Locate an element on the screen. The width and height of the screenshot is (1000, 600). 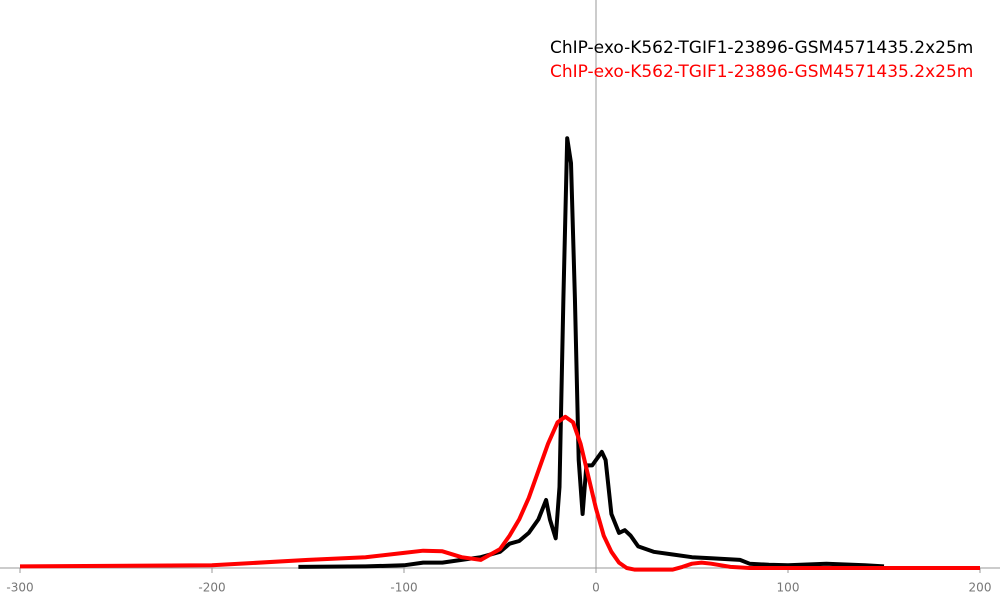
x-tick-label: 100 is located at coordinates (788, 588).